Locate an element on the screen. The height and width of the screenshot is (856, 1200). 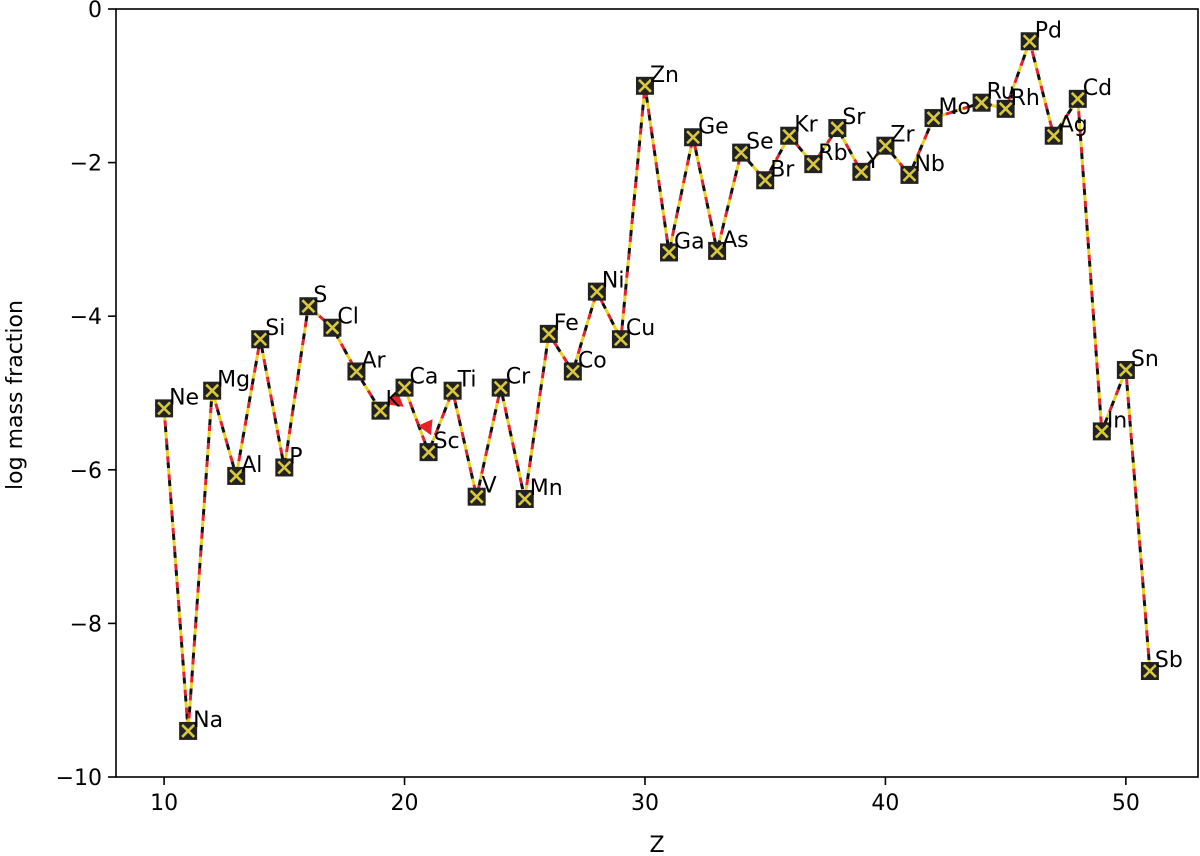
arrowhead is located at coordinates (425, 427).